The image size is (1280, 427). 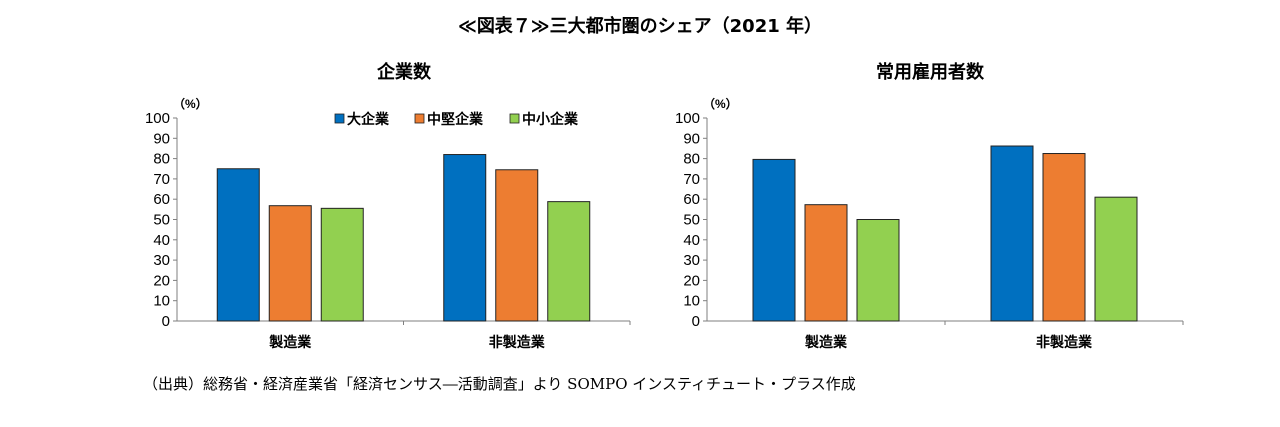 What do you see at coordinates (550, 119) in the screenshot?
I see `legend-label: 中小企業` at bounding box center [550, 119].